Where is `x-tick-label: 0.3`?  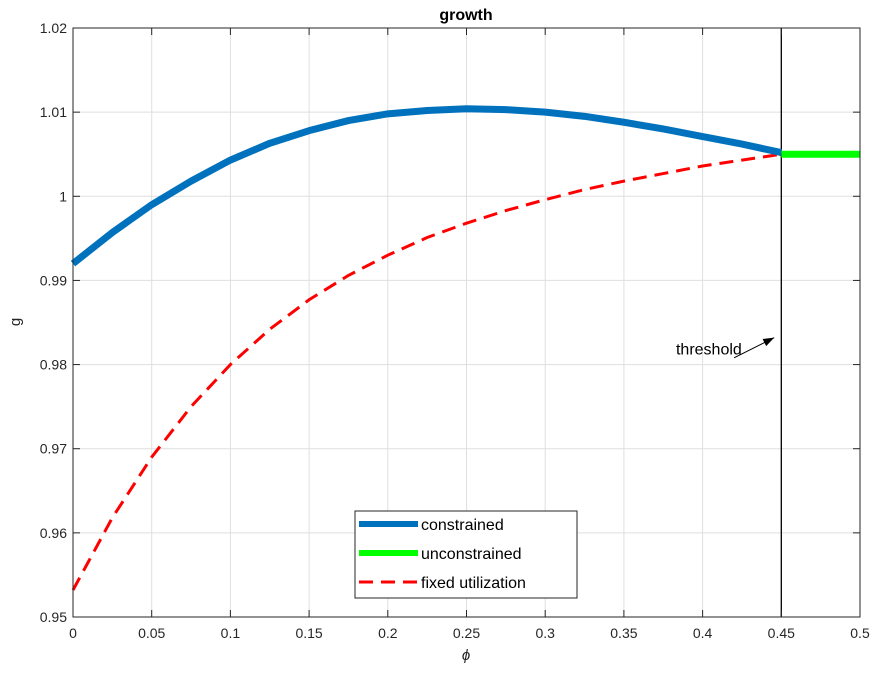
x-tick-label: 0.3 is located at coordinates (545, 633).